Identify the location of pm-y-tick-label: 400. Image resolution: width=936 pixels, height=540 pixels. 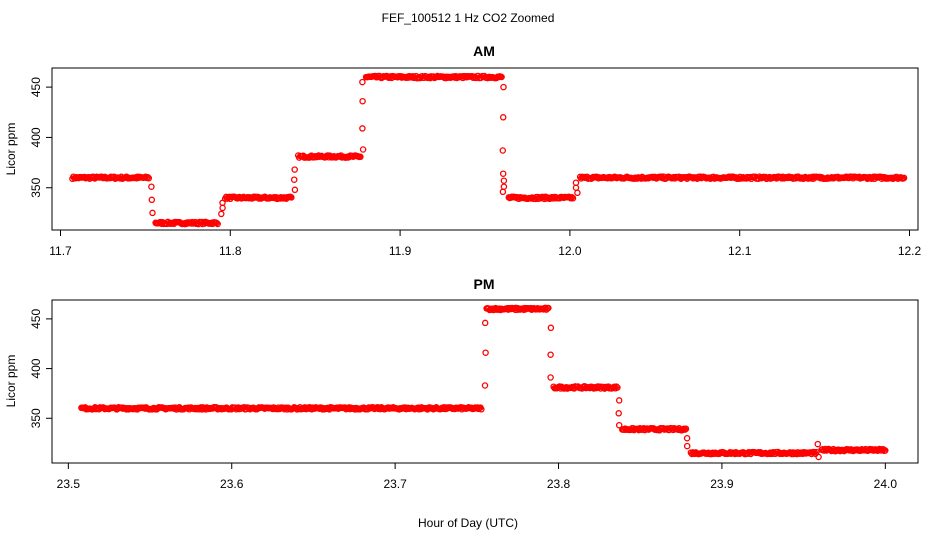
(36, 368).